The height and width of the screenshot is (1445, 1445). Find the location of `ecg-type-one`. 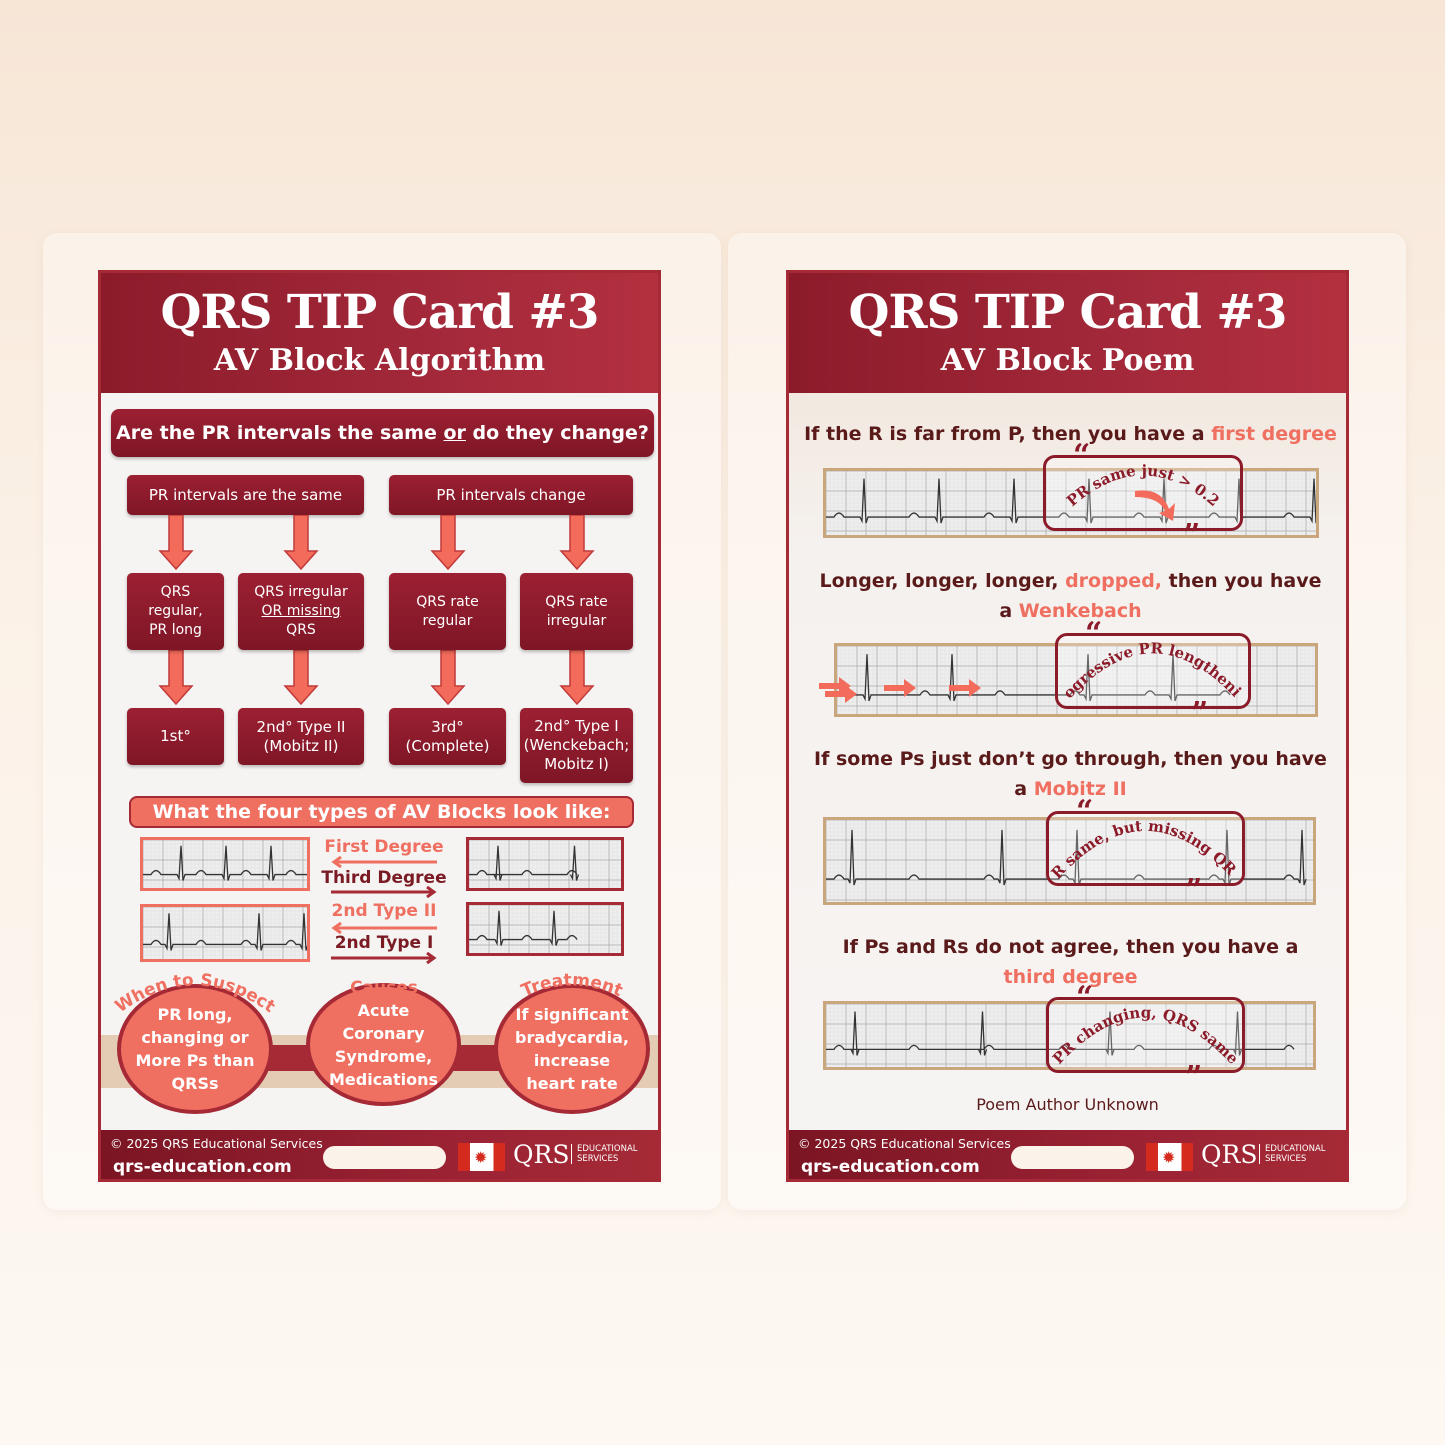

ecg-type-one is located at coordinates (545, 929).